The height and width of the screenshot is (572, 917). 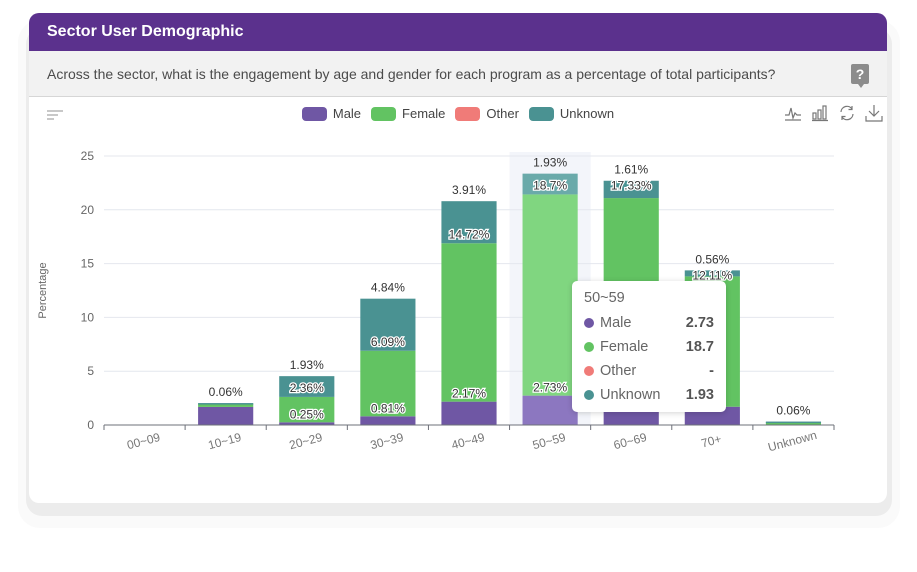 What do you see at coordinates (618, 371) in the screenshot?
I see `tooltip-series-name: Other` at bounding box center [618, 371].